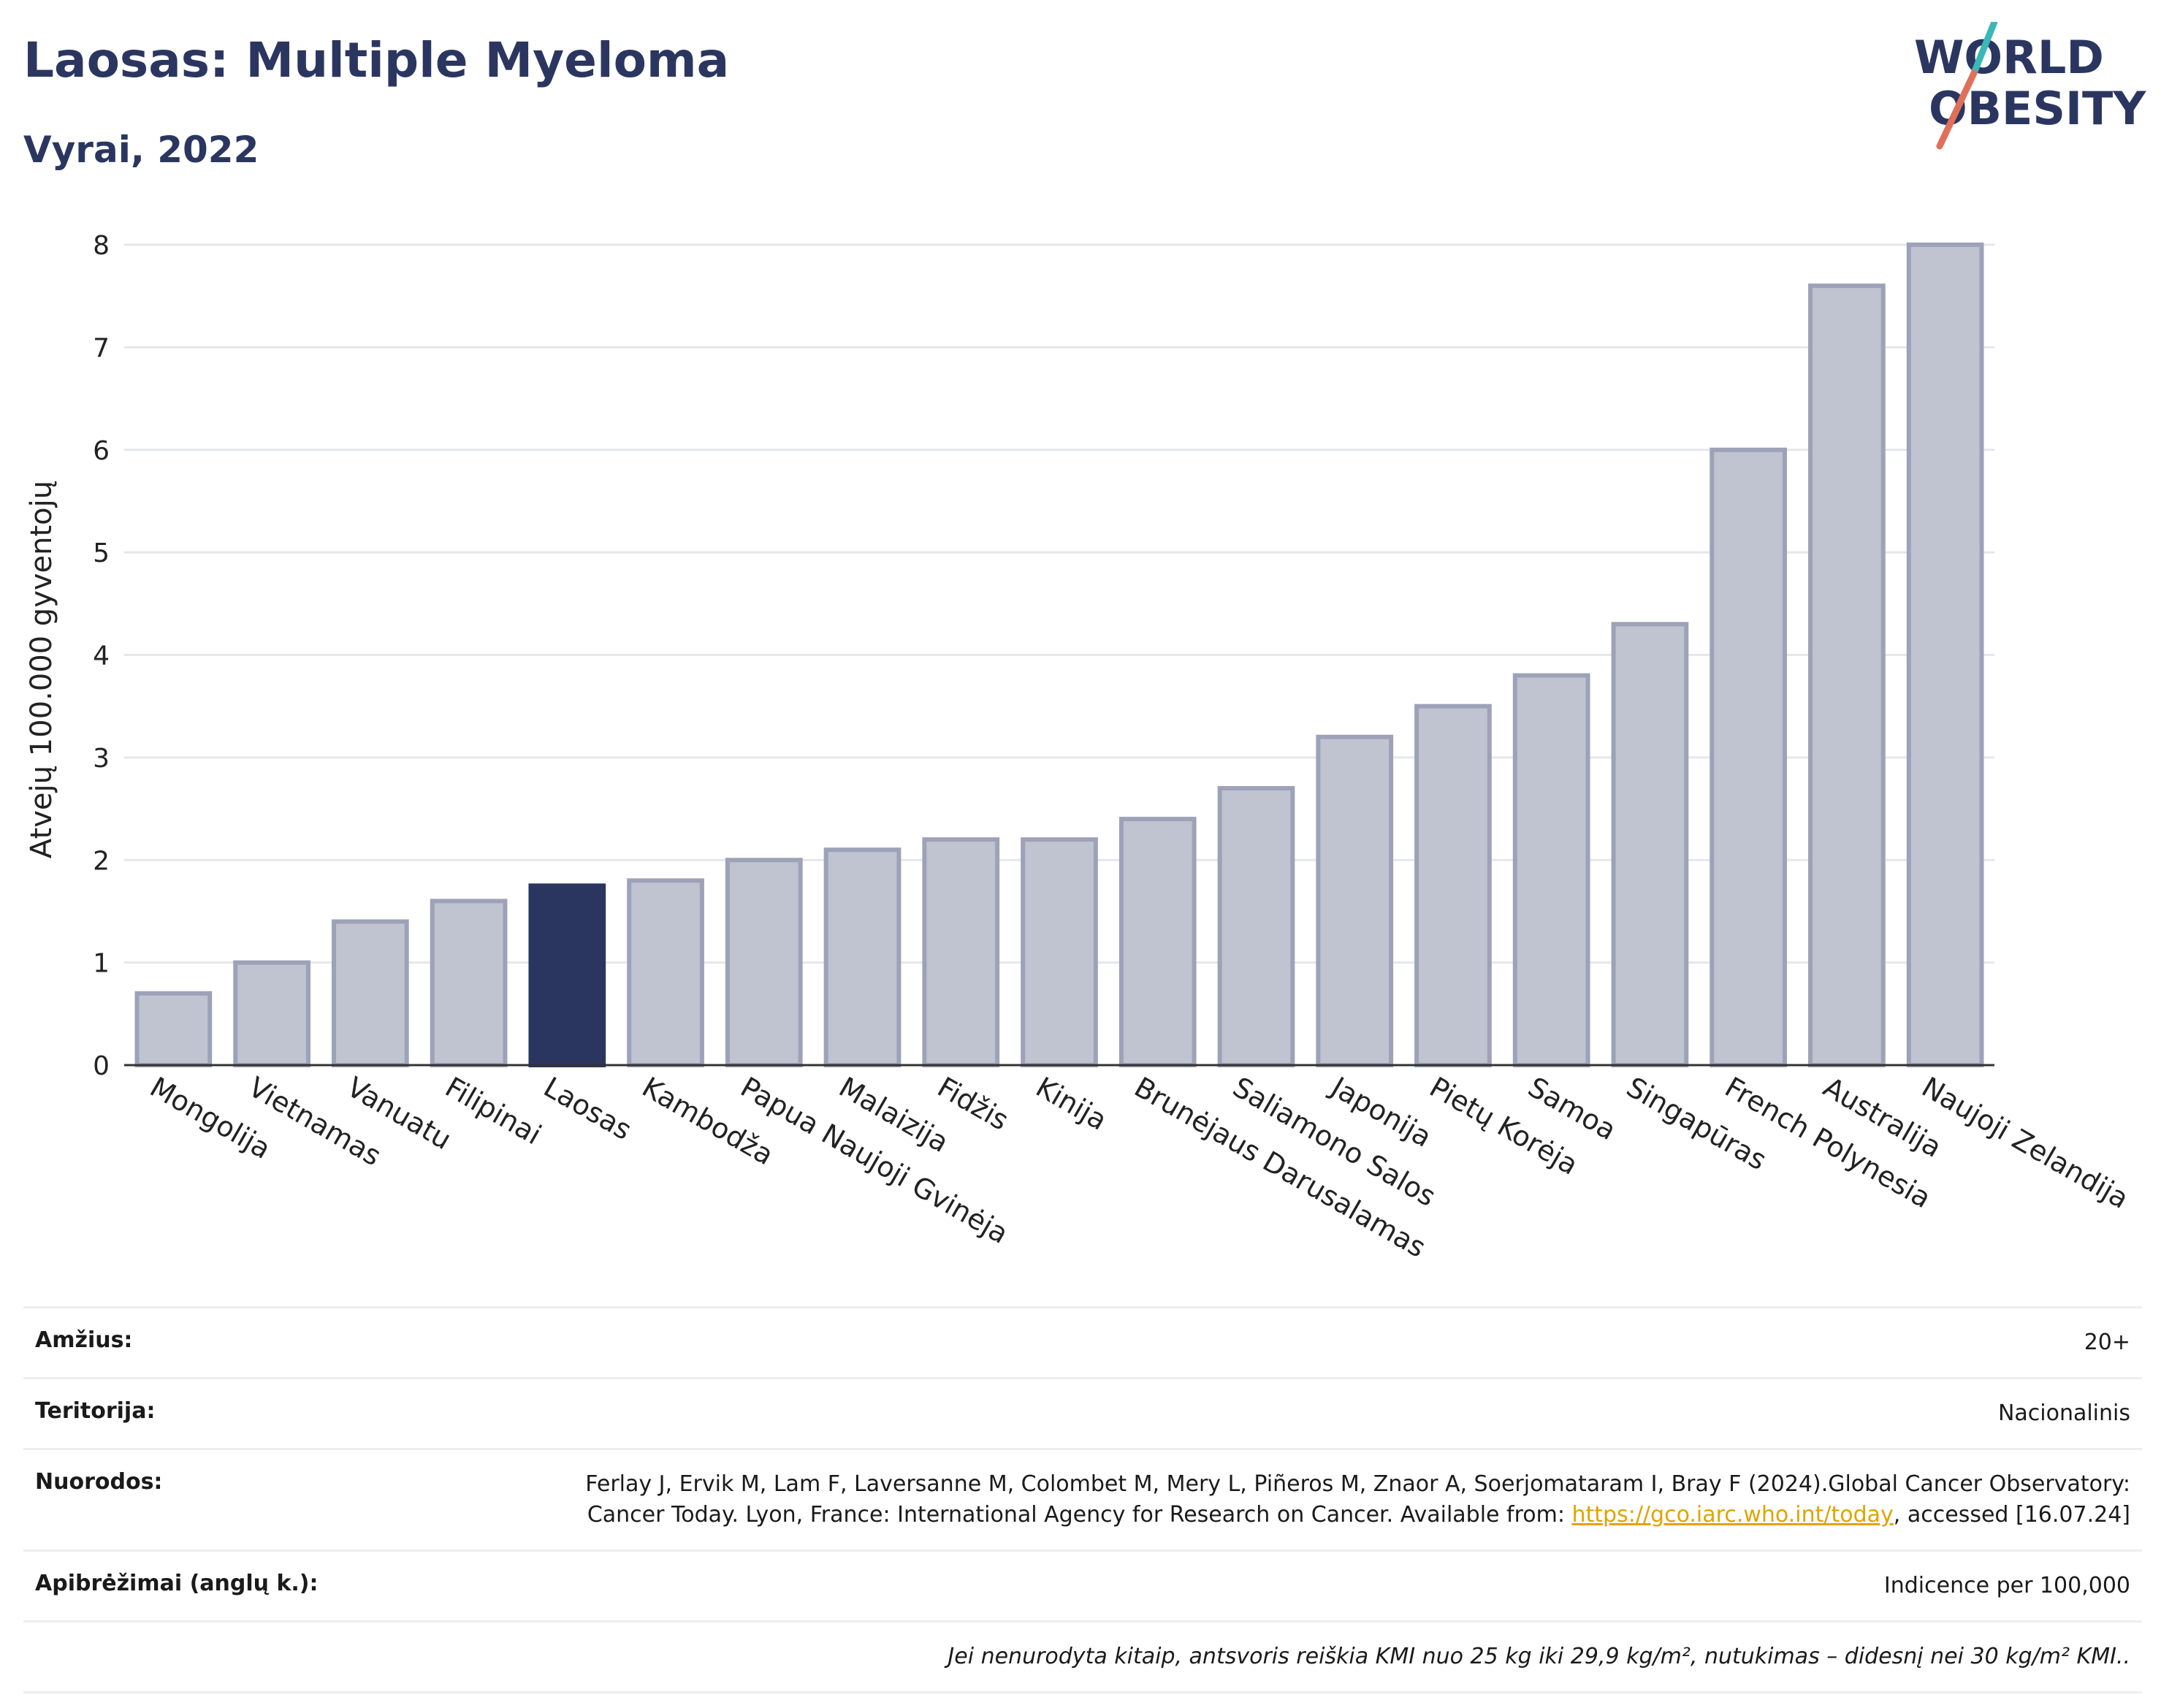 The width and height of the screenshot is (2161, 1708). Describe the element at coordinates (2025, 1143) in the screenshot. I see `x-tick-label: Naujoji Zelandija` at that location.